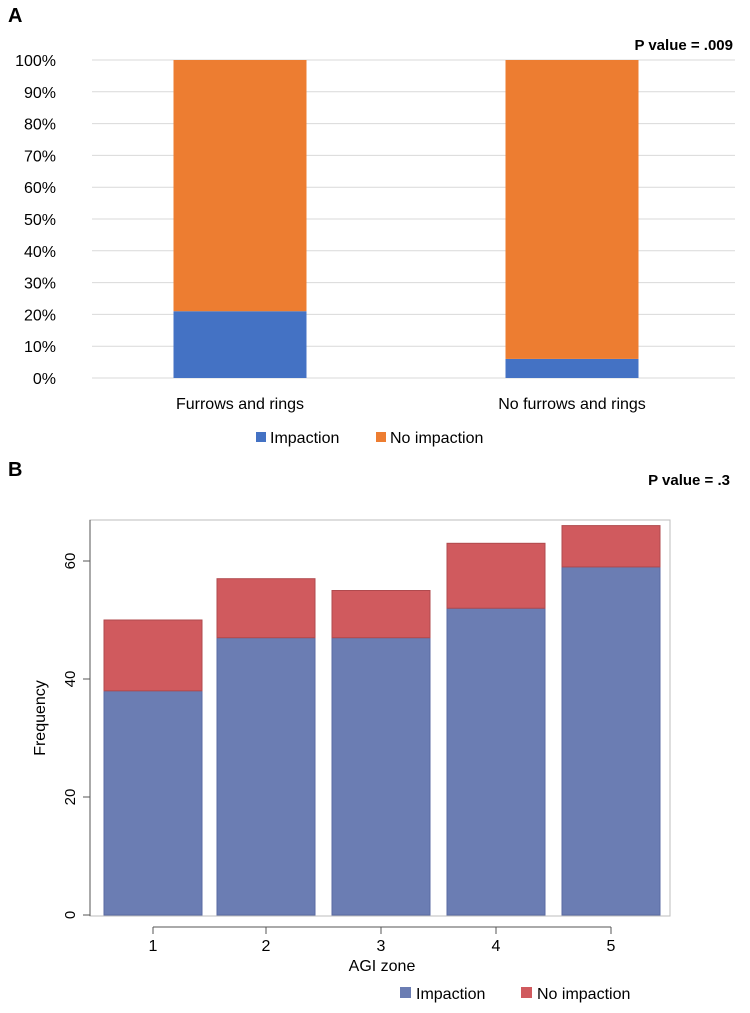 This screenshot has height=1013, width=750. Describe the element at coordinates (450, 994) in the screenshot. I see `panel-b-legend-label-impaction: Impaction` at that location.